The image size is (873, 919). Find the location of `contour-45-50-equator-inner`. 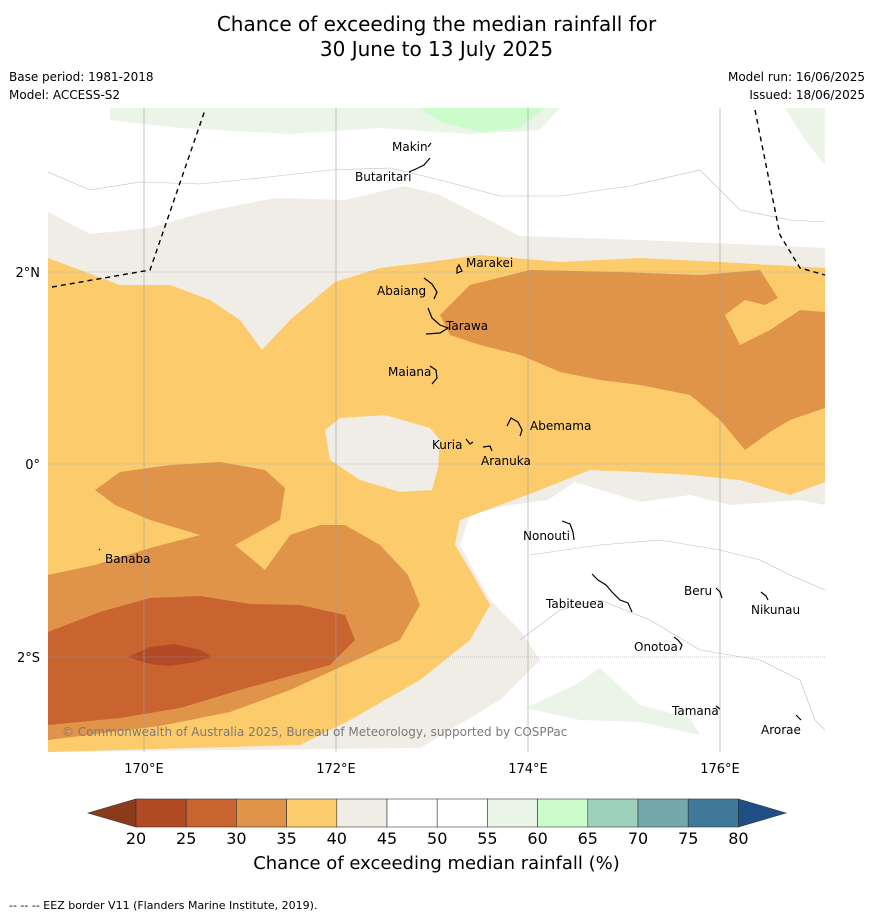

contour-45-50-equator-inner is located at coordinates (384, 454).